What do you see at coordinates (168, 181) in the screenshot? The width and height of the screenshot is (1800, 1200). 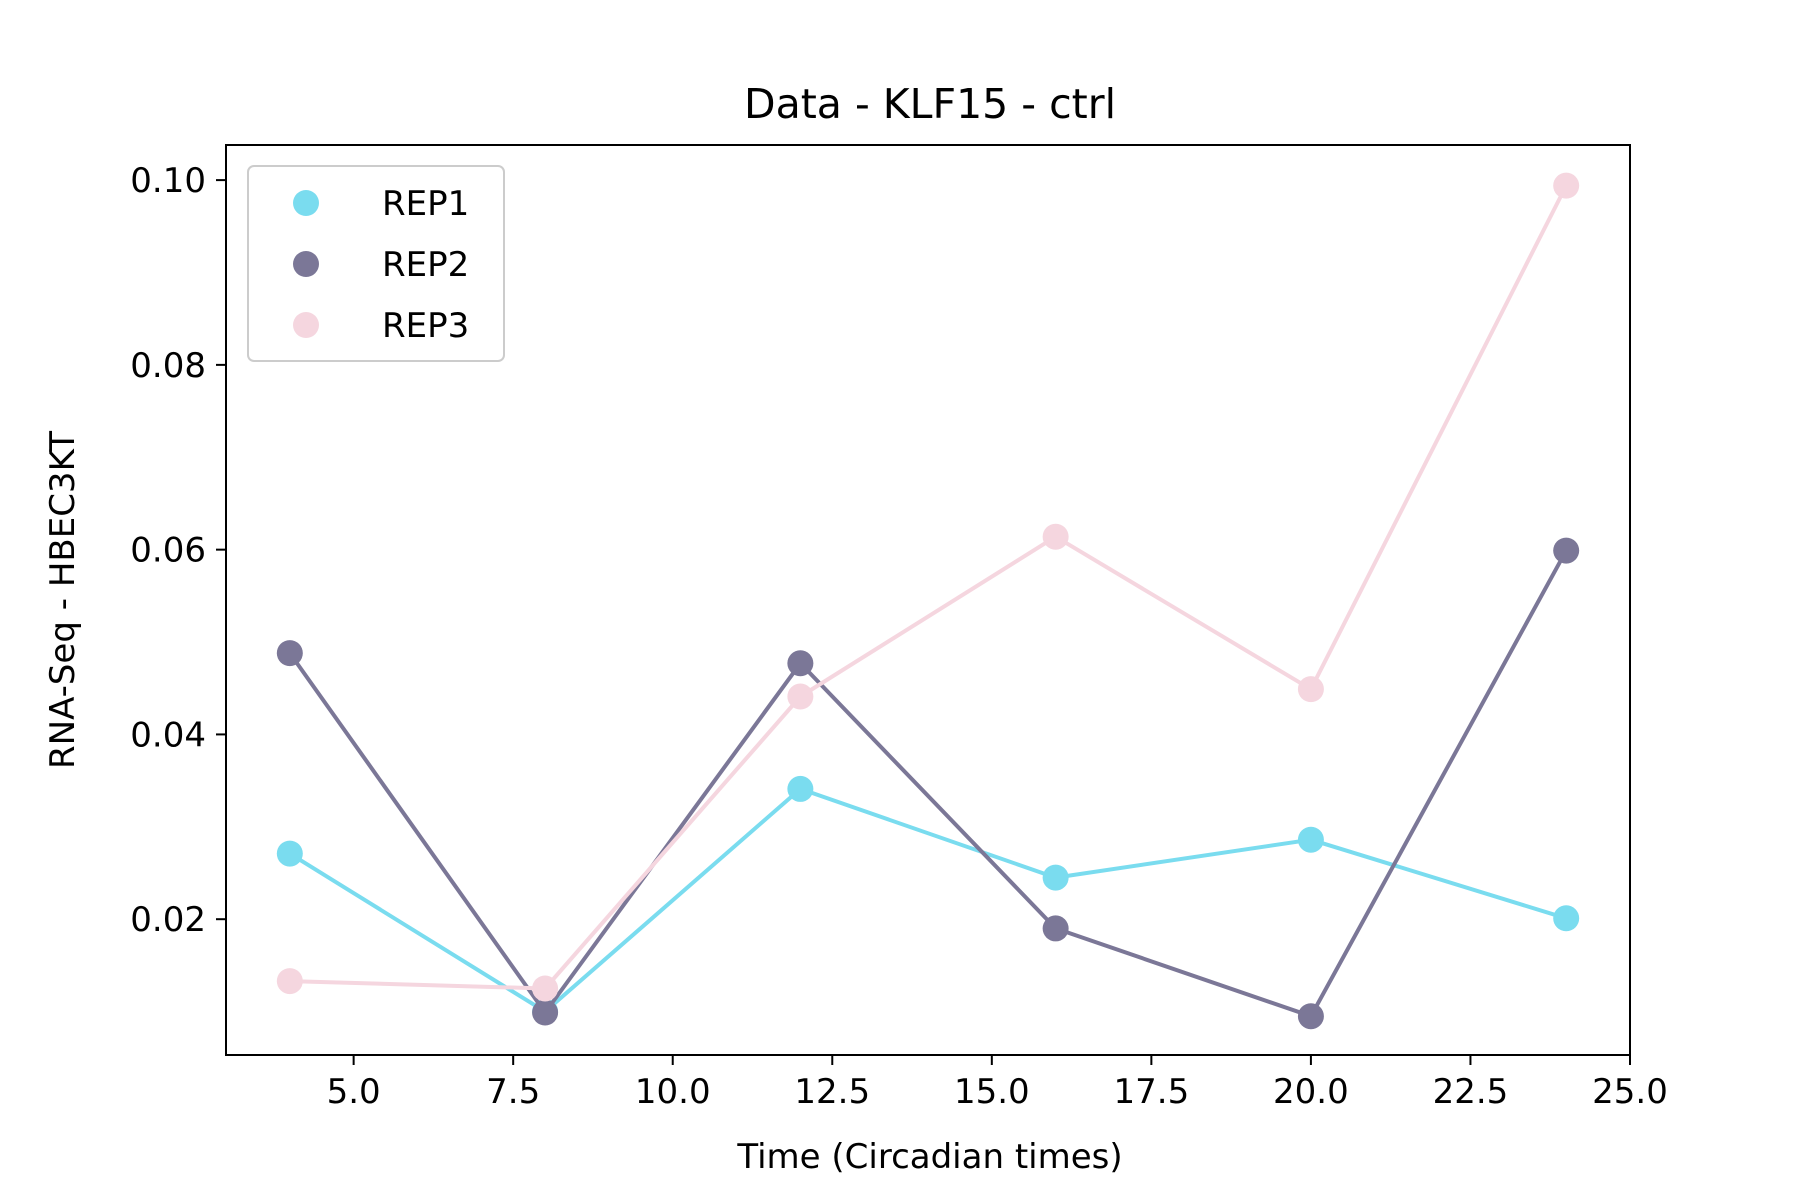 I see `y-tick-label: 0.10` at bounding box center [168, 181].